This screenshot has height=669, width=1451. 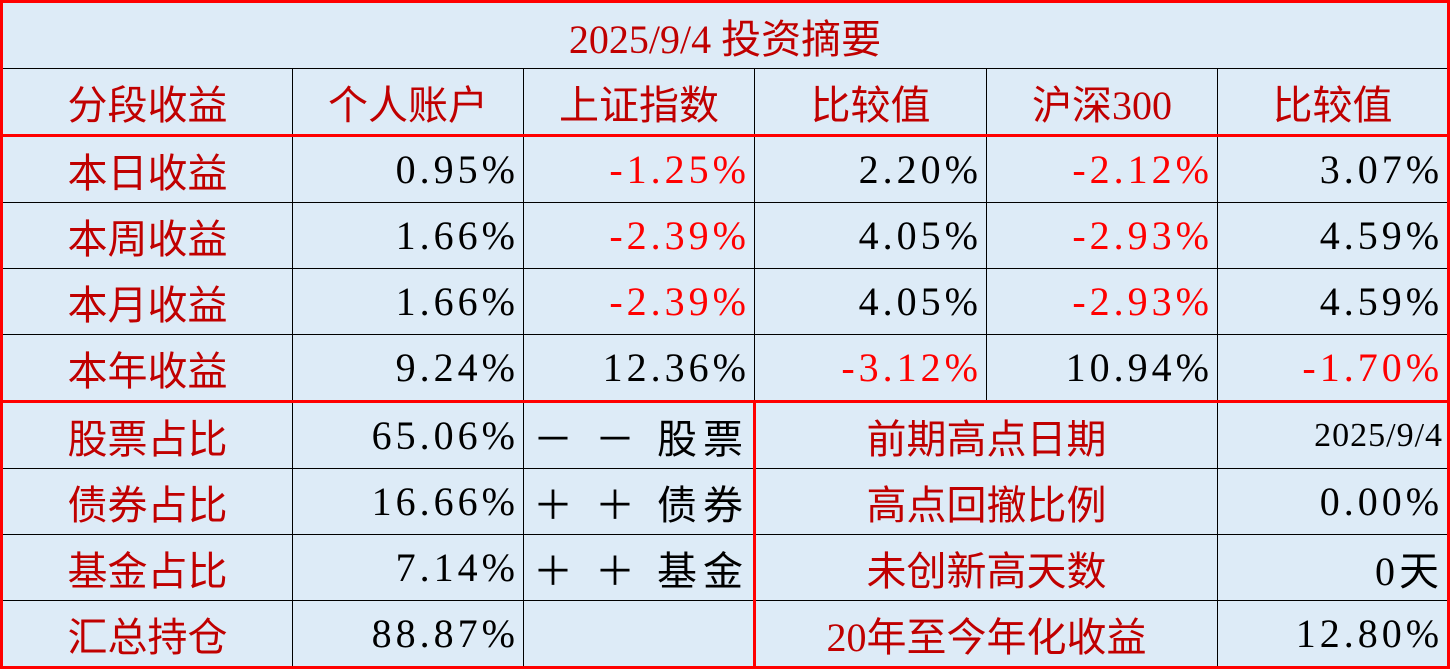 I want to click on allocation-value: 88.87%, so click(x=408, y=634).